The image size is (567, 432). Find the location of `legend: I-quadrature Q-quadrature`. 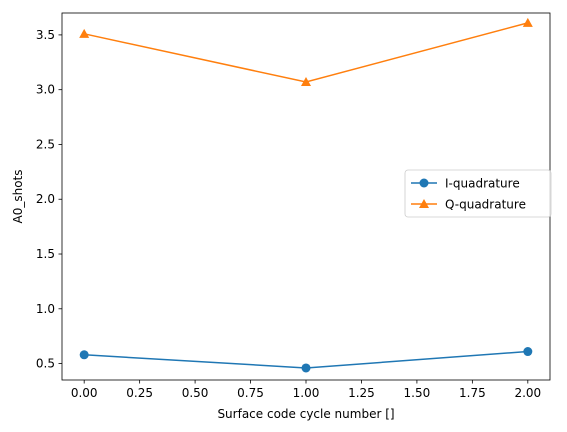

legend: I-quadrature Q-quadrature is located at coordinates (478, 193).